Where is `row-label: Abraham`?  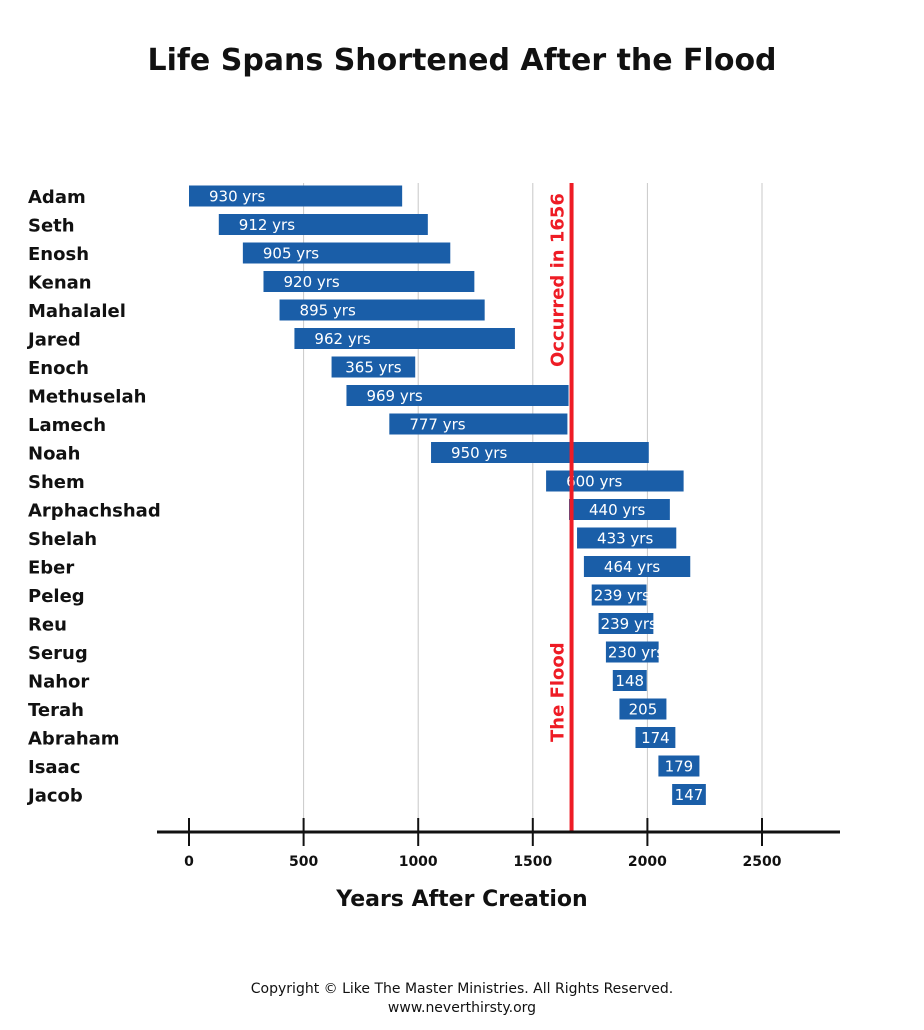
row-label: Abraham is located at coordinates (74, 739).